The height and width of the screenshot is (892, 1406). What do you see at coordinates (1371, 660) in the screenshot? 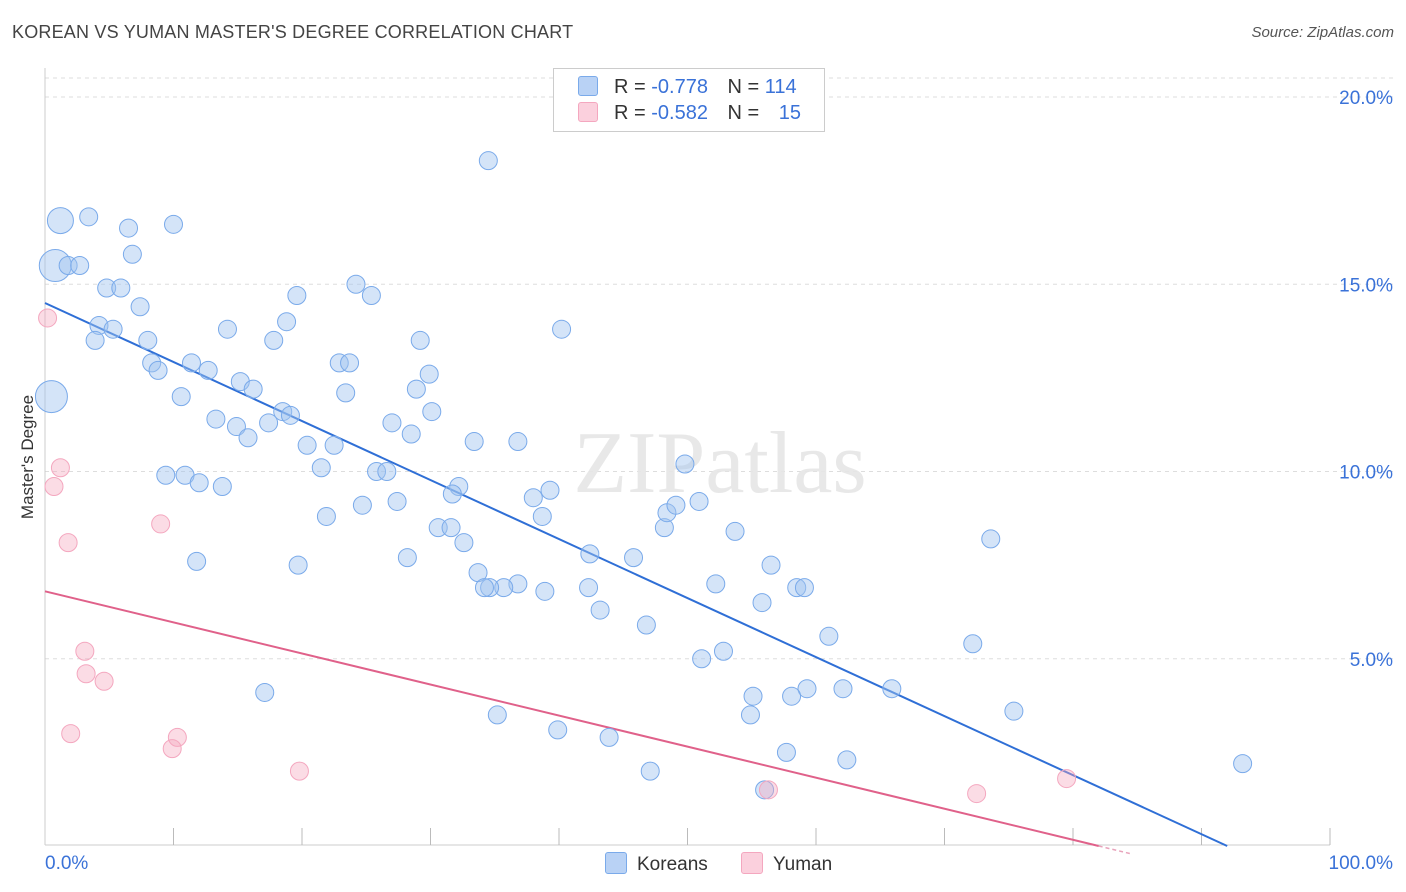
I see `y-tick-label: 5.0%` at bounding box center [1371, 660].